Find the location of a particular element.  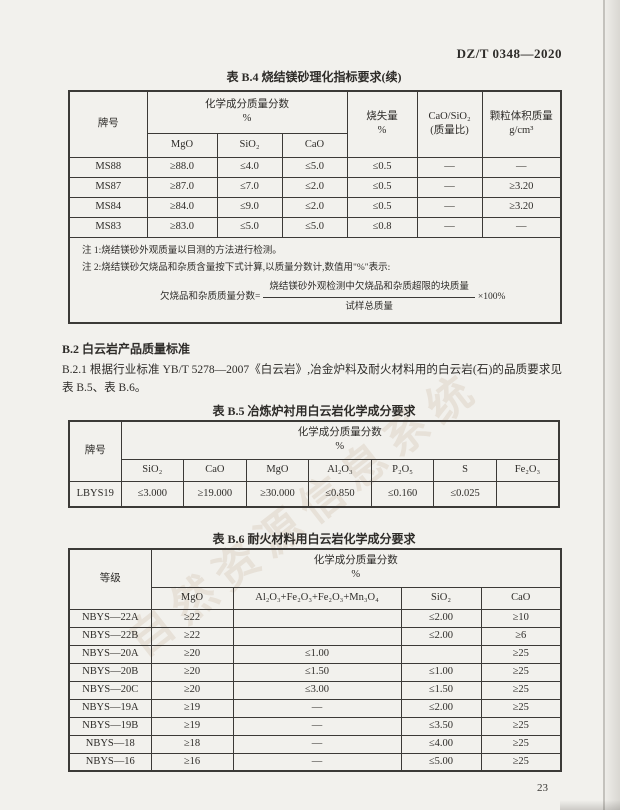

b4-grade: MS84 is located at coordinates (108, 207).